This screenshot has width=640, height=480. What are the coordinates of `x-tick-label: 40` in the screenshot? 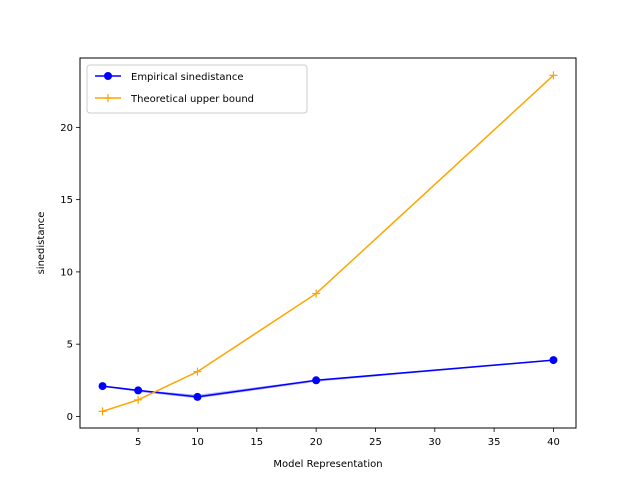 It's located at (553, 442).